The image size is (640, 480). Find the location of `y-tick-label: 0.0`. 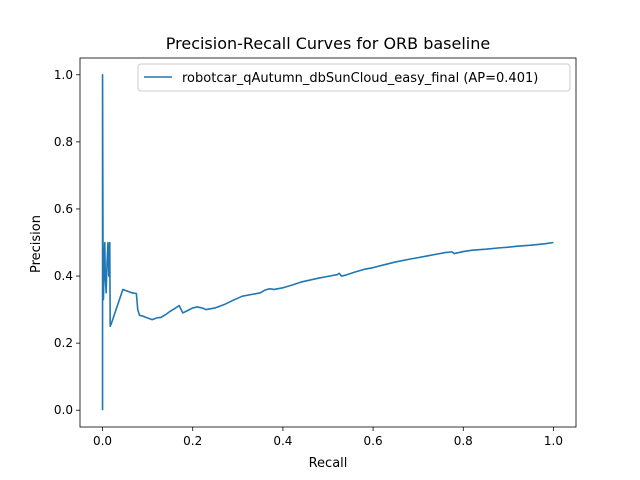

y-tick-label: 0.0 is located at coordinates (63, 410).